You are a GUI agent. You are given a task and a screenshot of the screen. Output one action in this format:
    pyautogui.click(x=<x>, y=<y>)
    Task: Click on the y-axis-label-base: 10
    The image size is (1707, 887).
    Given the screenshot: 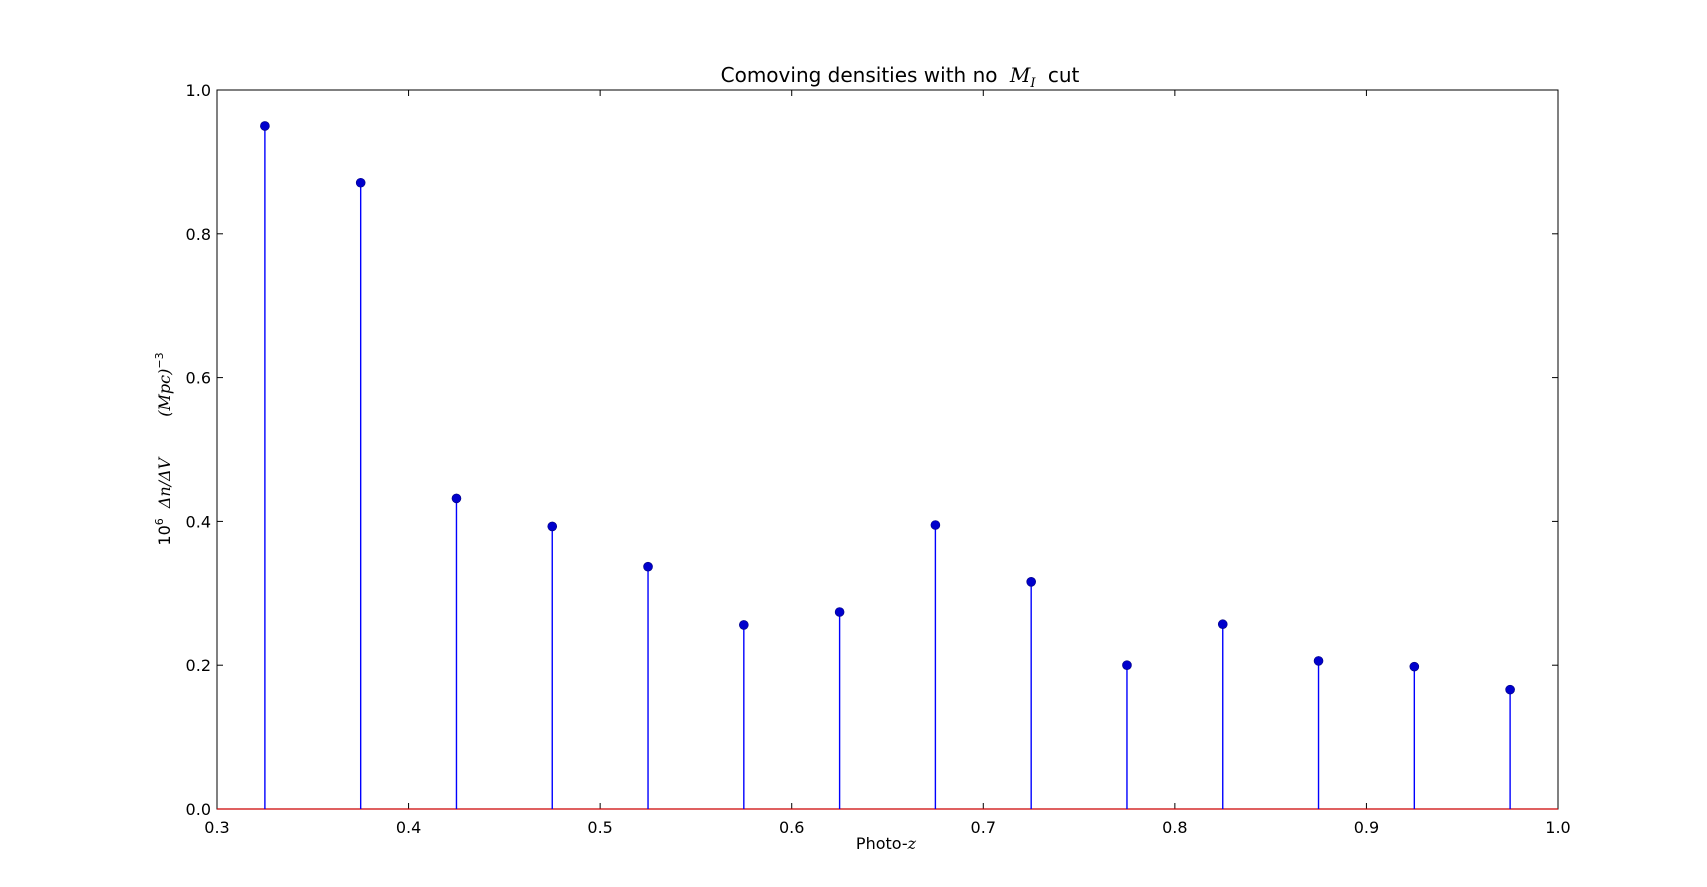 What is the action you would take?
    pyautogui.click(x=164, y=535)
    